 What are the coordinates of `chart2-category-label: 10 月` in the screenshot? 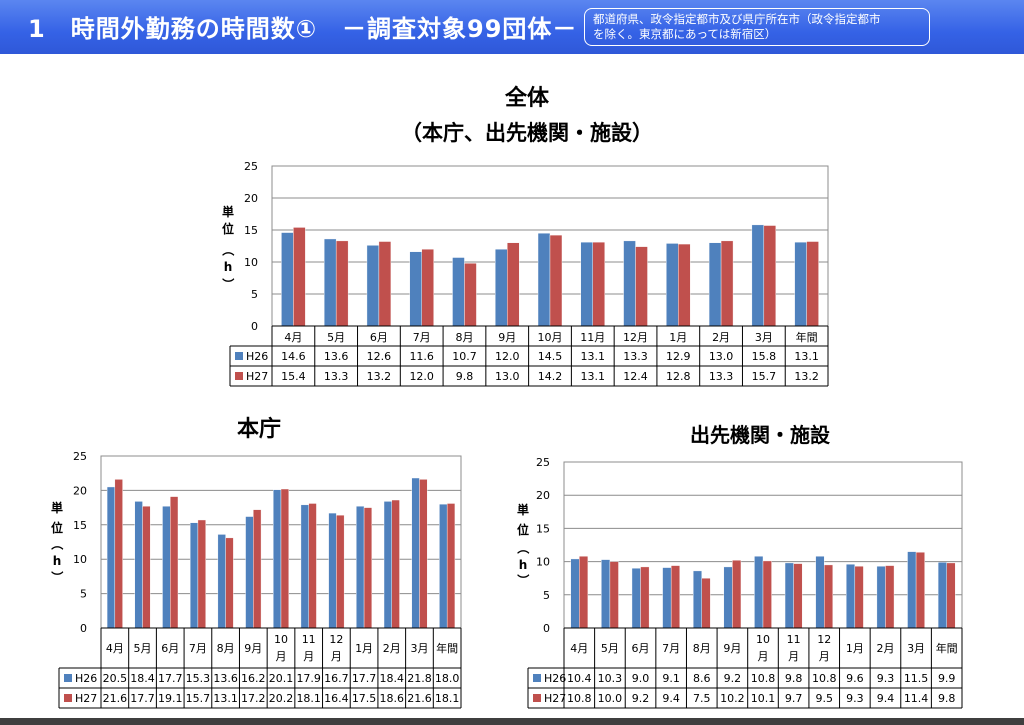 It's located at (281, 648).